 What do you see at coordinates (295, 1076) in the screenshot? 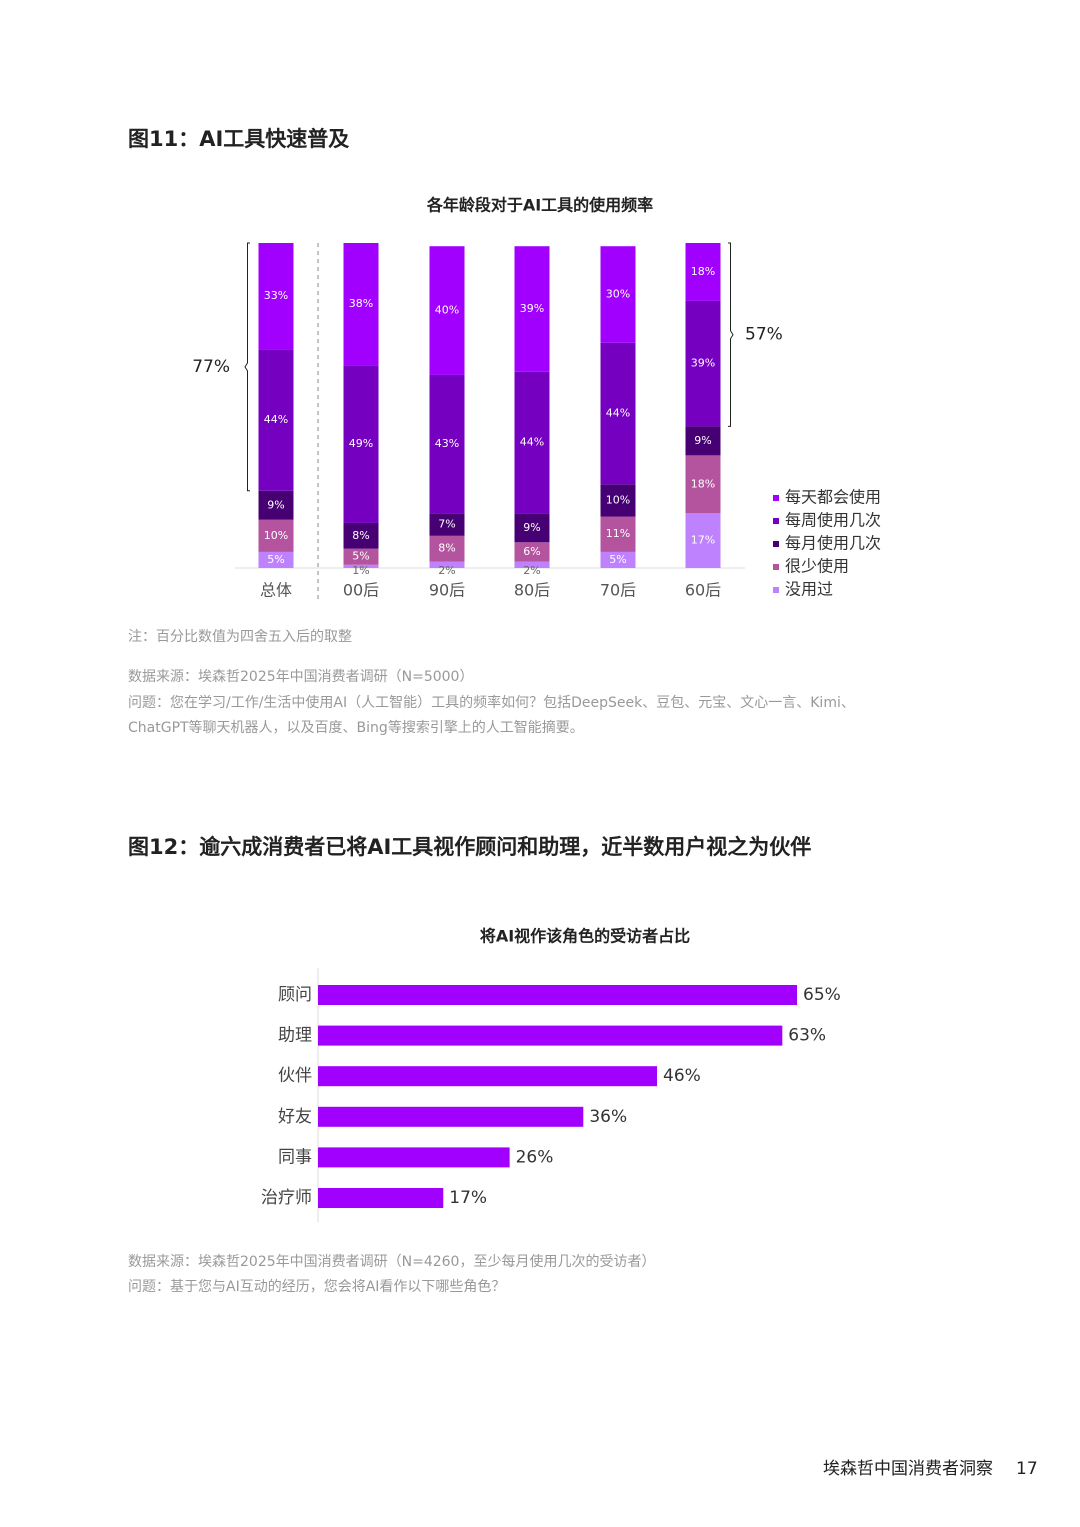
I see `y-tick-label: 伙伴` at bounding box center [295, 1076].